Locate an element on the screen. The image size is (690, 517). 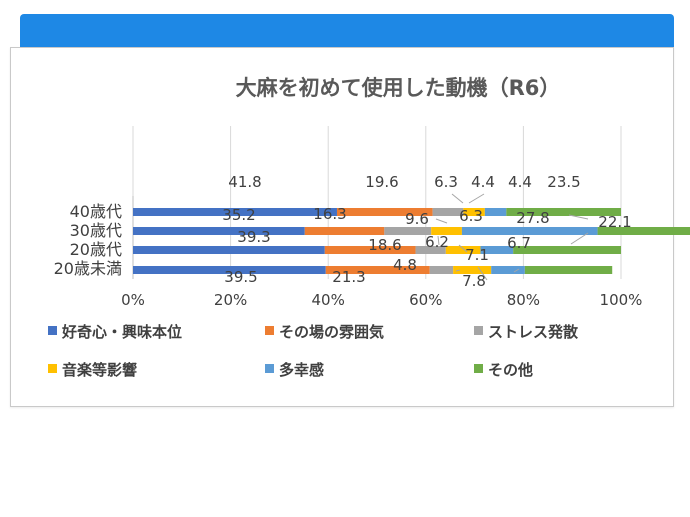
legend-label: その他 is located at coordinates (510, 370).